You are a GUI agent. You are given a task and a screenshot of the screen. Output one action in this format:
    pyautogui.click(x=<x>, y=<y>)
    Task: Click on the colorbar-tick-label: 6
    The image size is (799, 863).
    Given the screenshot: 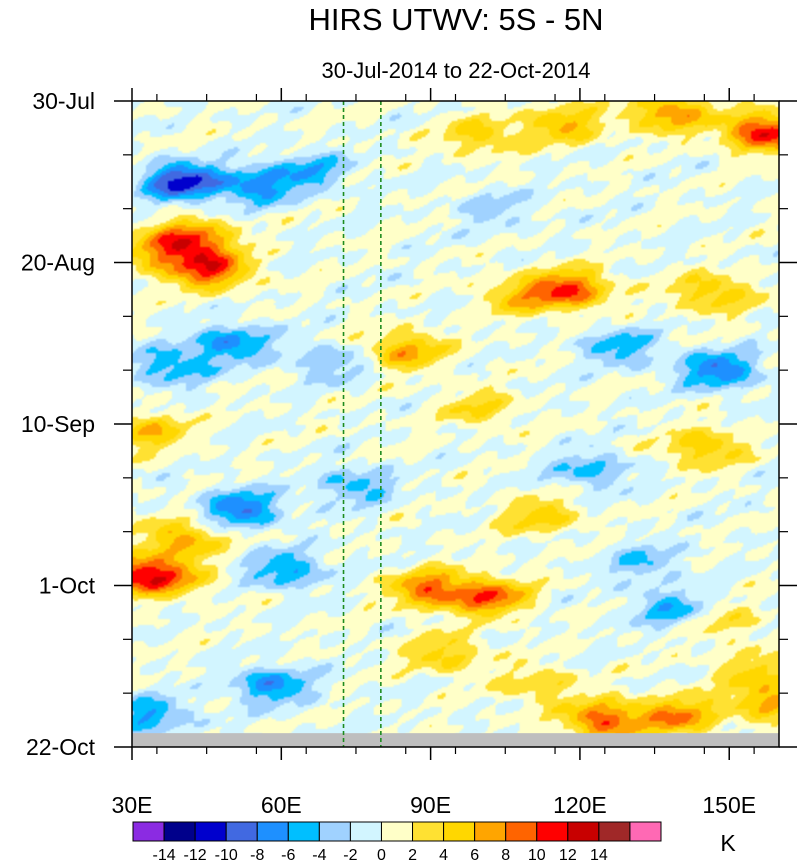 What is the action you would take?
    pyautogui.click(x=474, y=855)
    